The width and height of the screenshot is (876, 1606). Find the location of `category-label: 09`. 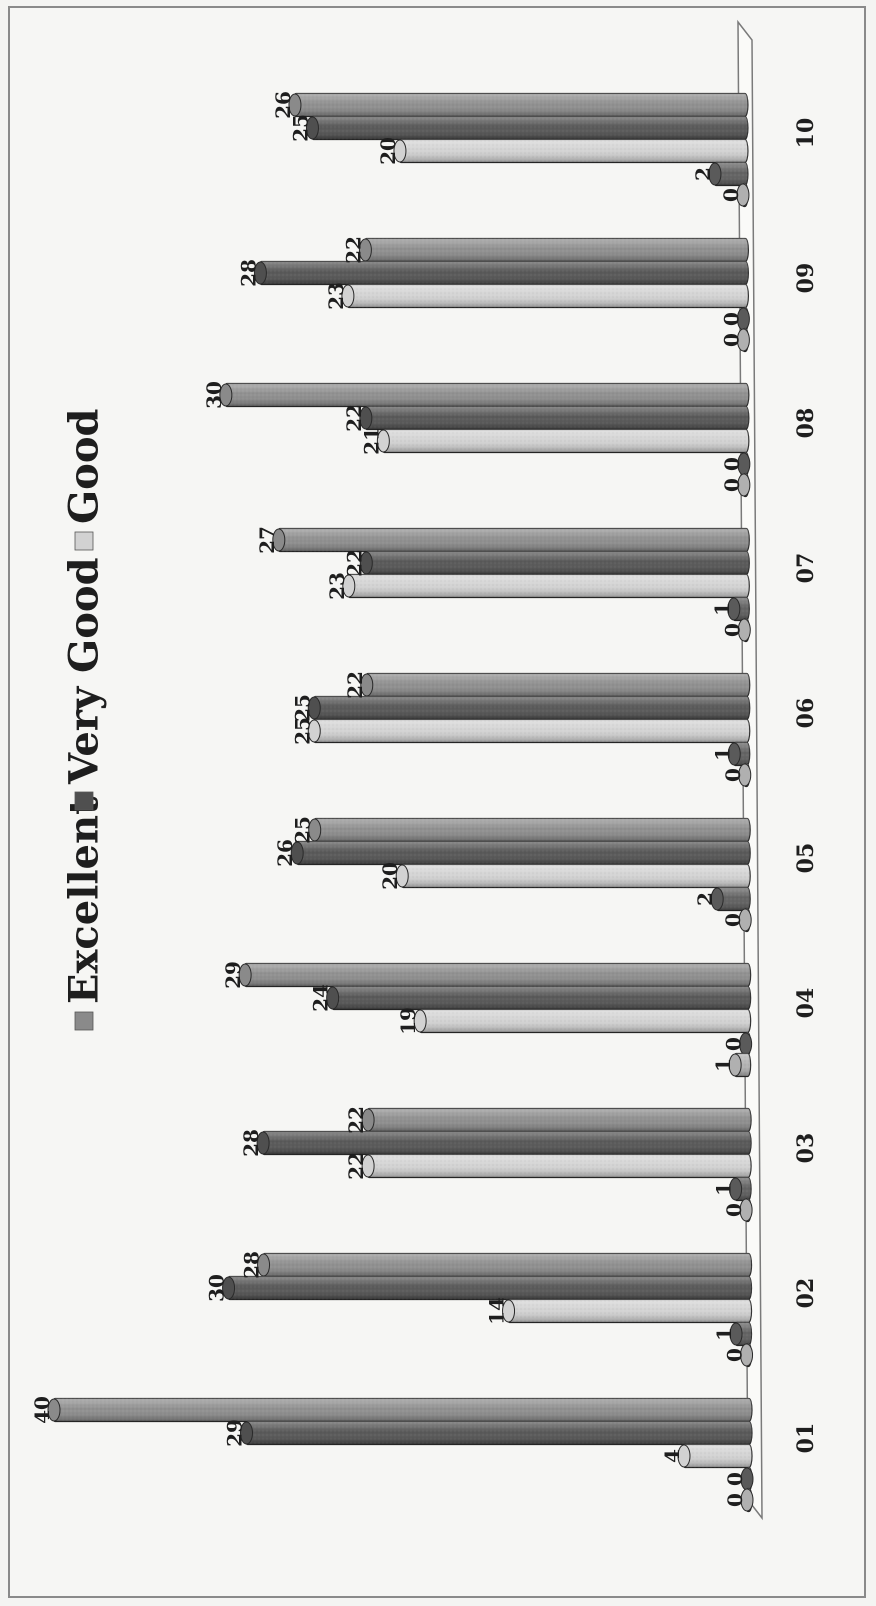

category-label: 09 is located at coordinates (806, 278).